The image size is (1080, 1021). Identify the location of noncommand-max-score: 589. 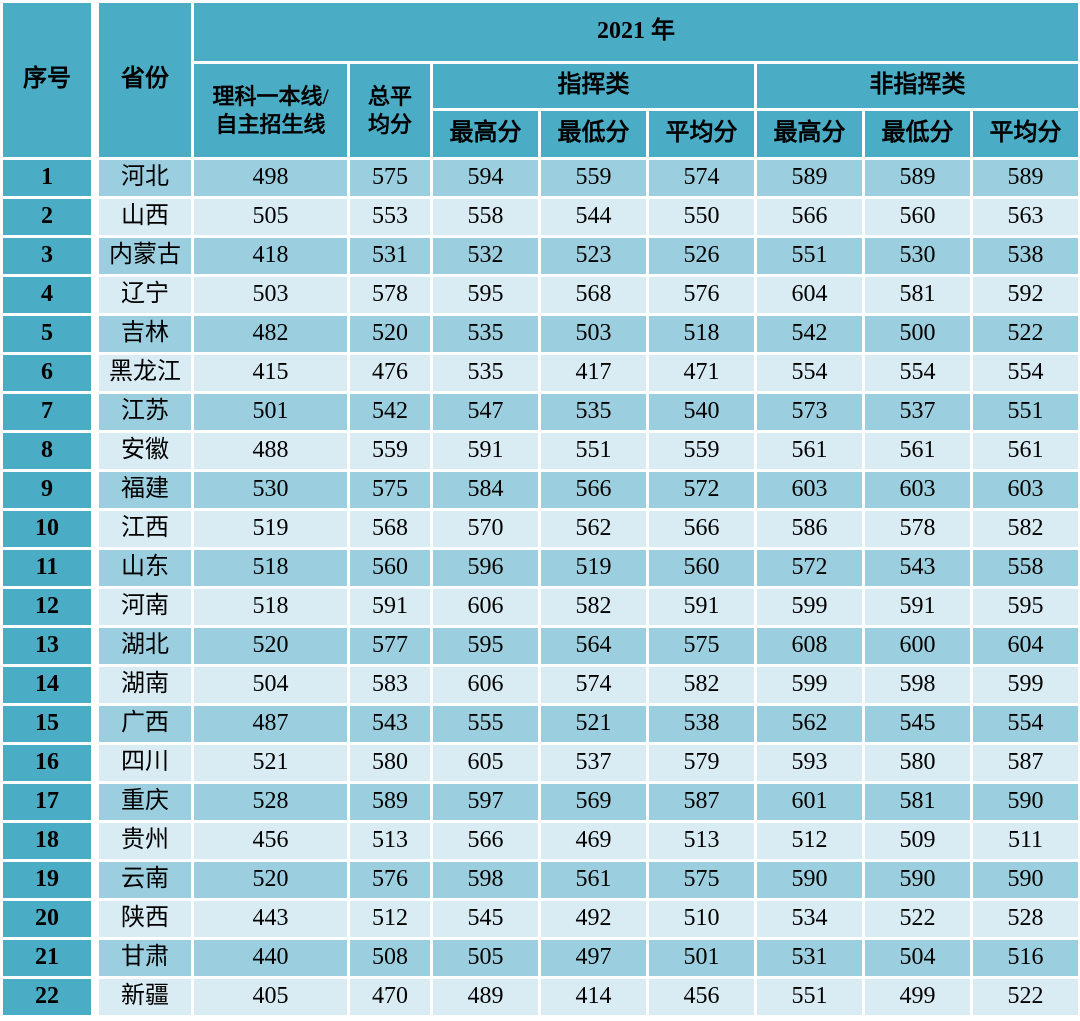
(809, 178).